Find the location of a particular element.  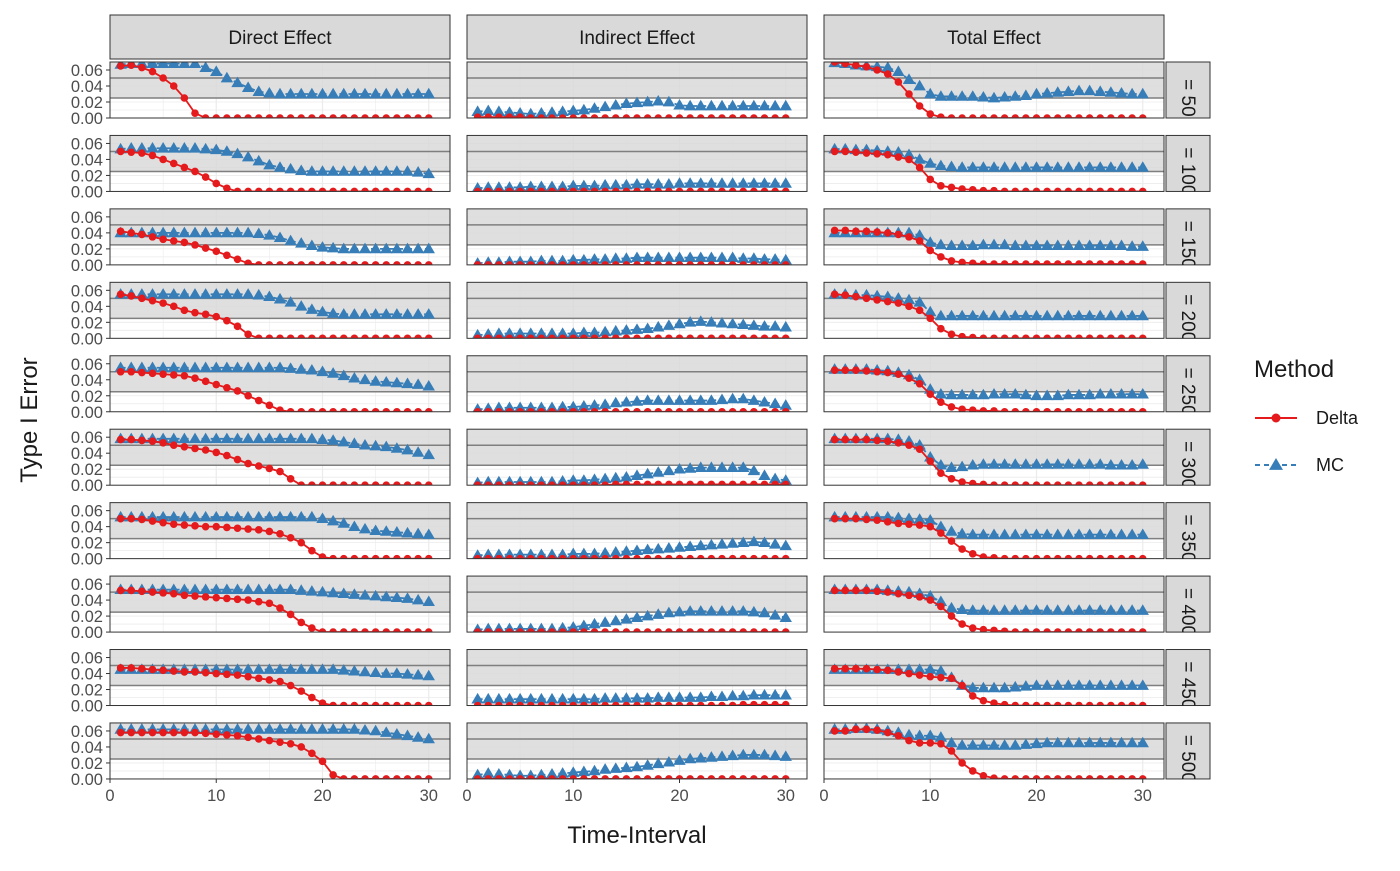

y-tick-label: 0.02 is located at coordinates (87, 176).